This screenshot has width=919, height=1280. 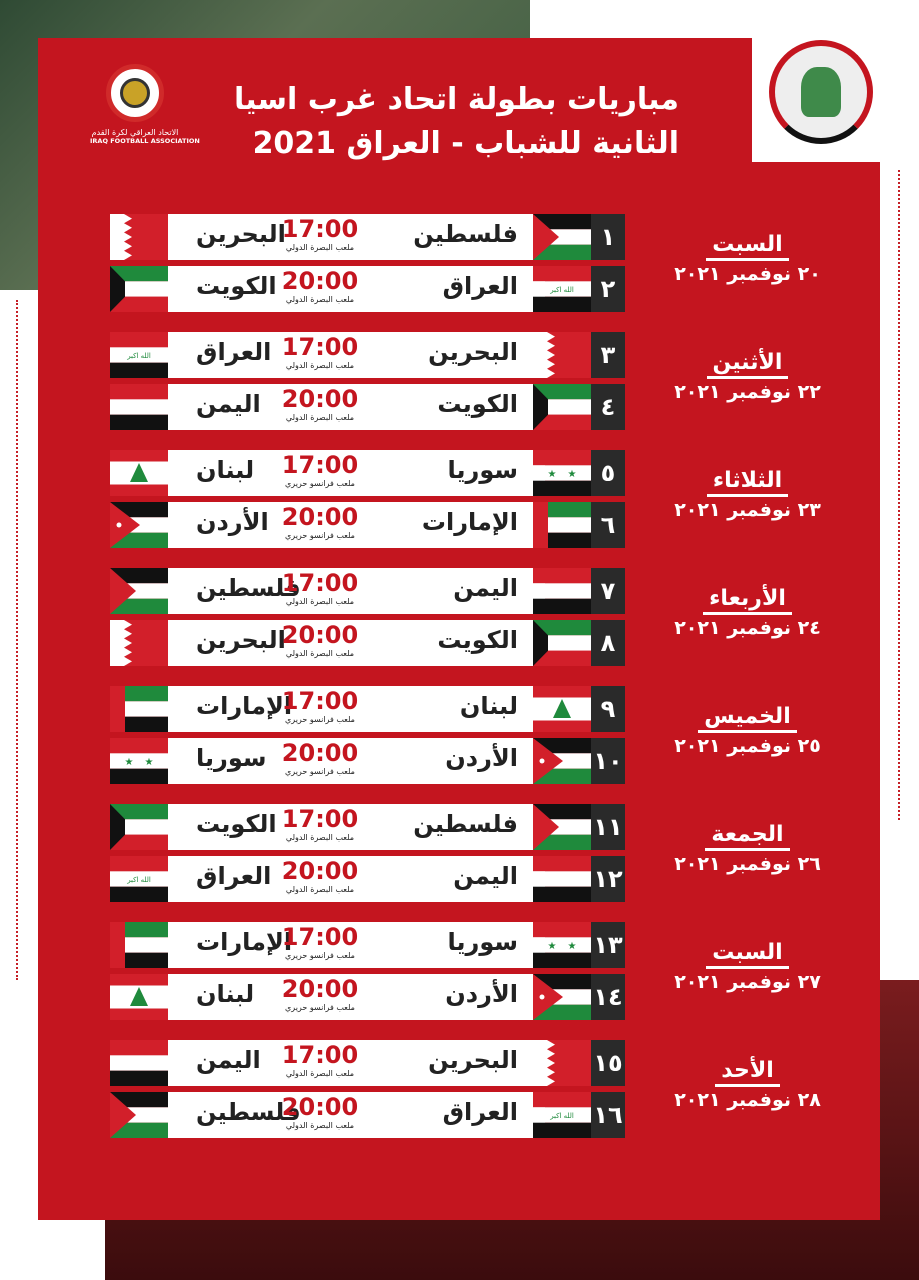 I want to click on away-team: اليمن, so click(x=228, y=1060).